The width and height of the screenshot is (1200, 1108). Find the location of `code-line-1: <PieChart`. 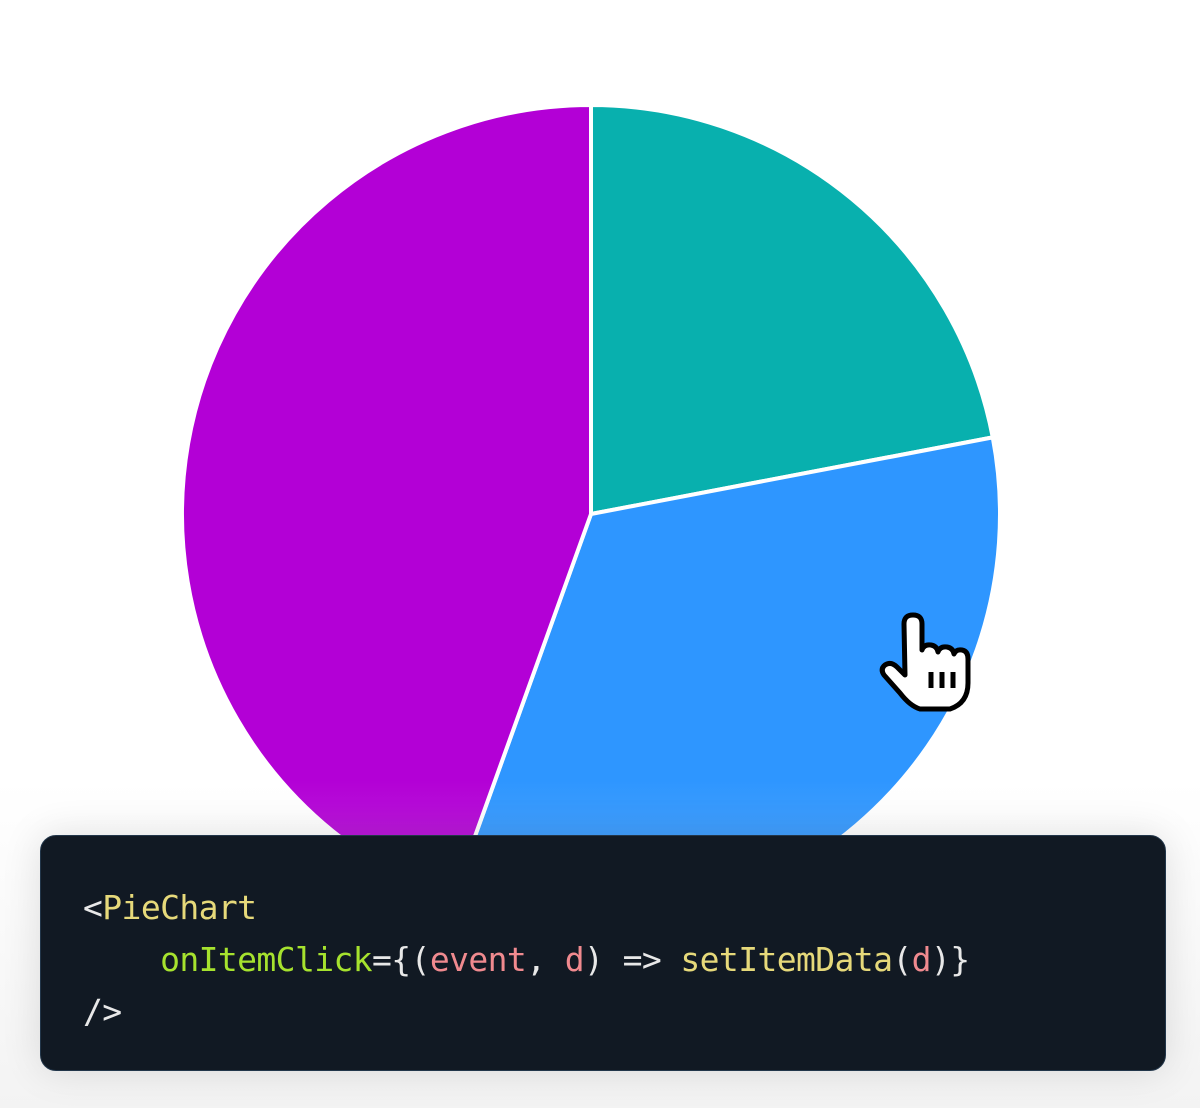

code-line-1: <PieChart is located at coordinates (624, 908).